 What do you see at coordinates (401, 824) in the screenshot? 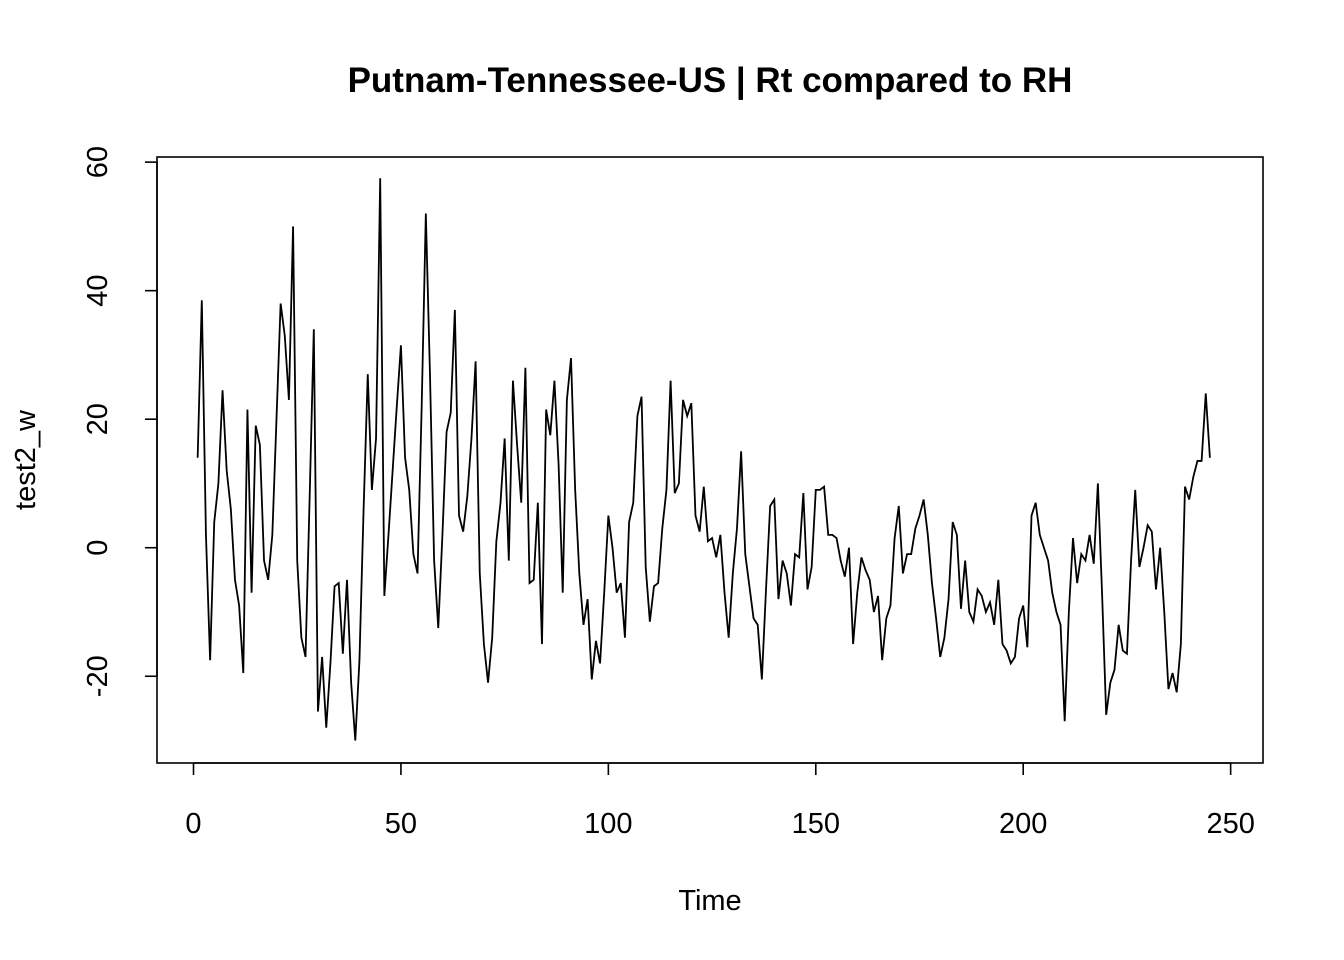
I see `x-tick-label: 50` at bounding box center [401, 824].